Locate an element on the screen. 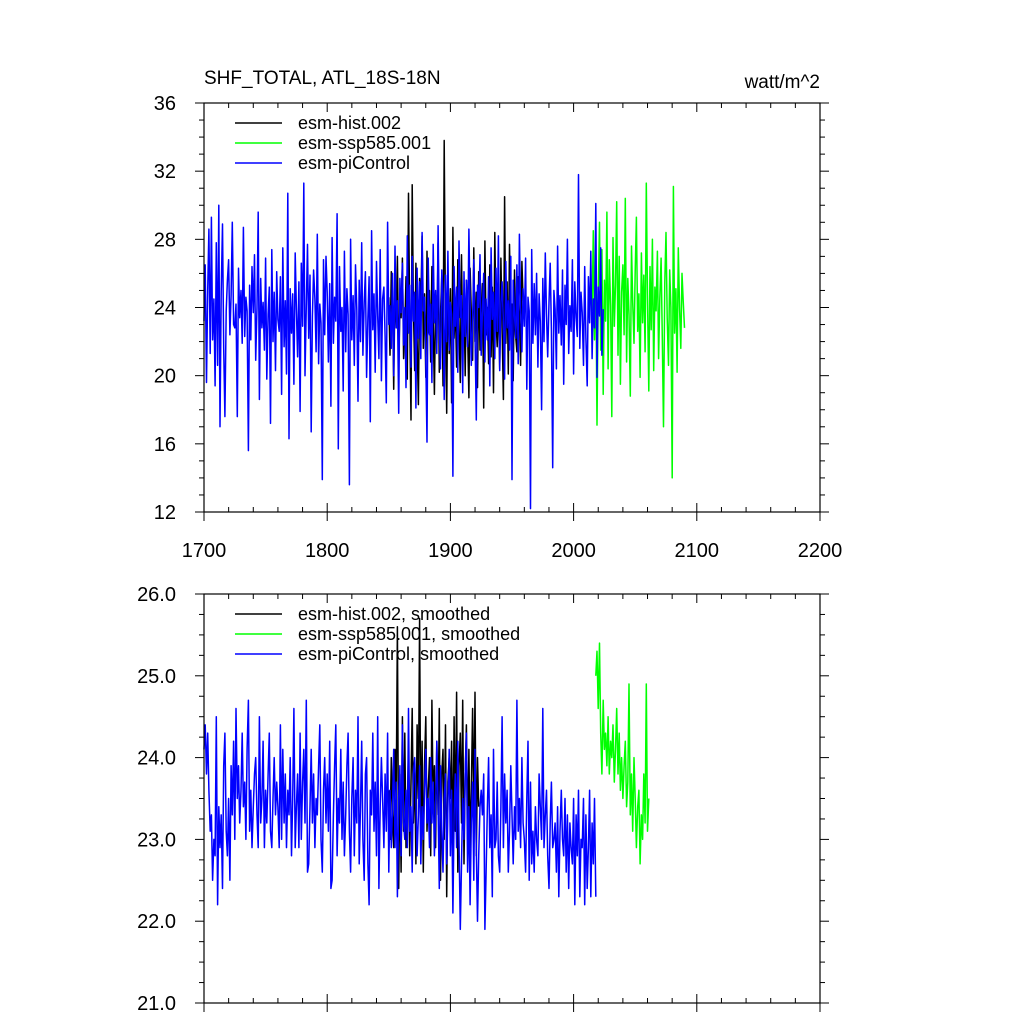 The height and width of the screenshot is (1024, 1024). y-tick-label: 24.0 is located at coordinates (156, 759).